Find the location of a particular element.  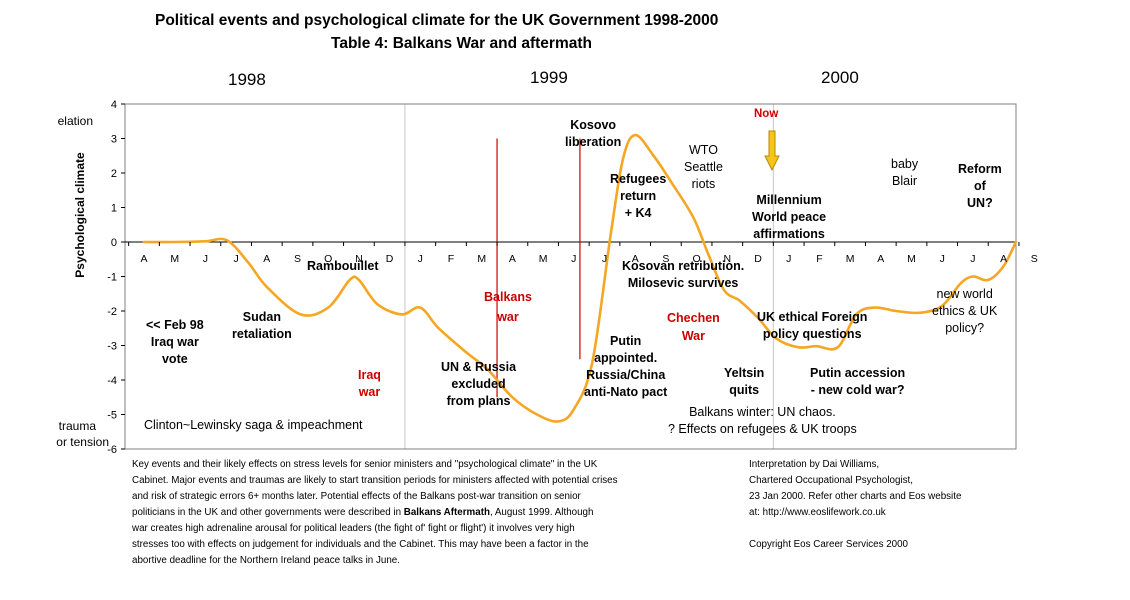

y-tick-label: 1 is located at coordinates (114, 209).